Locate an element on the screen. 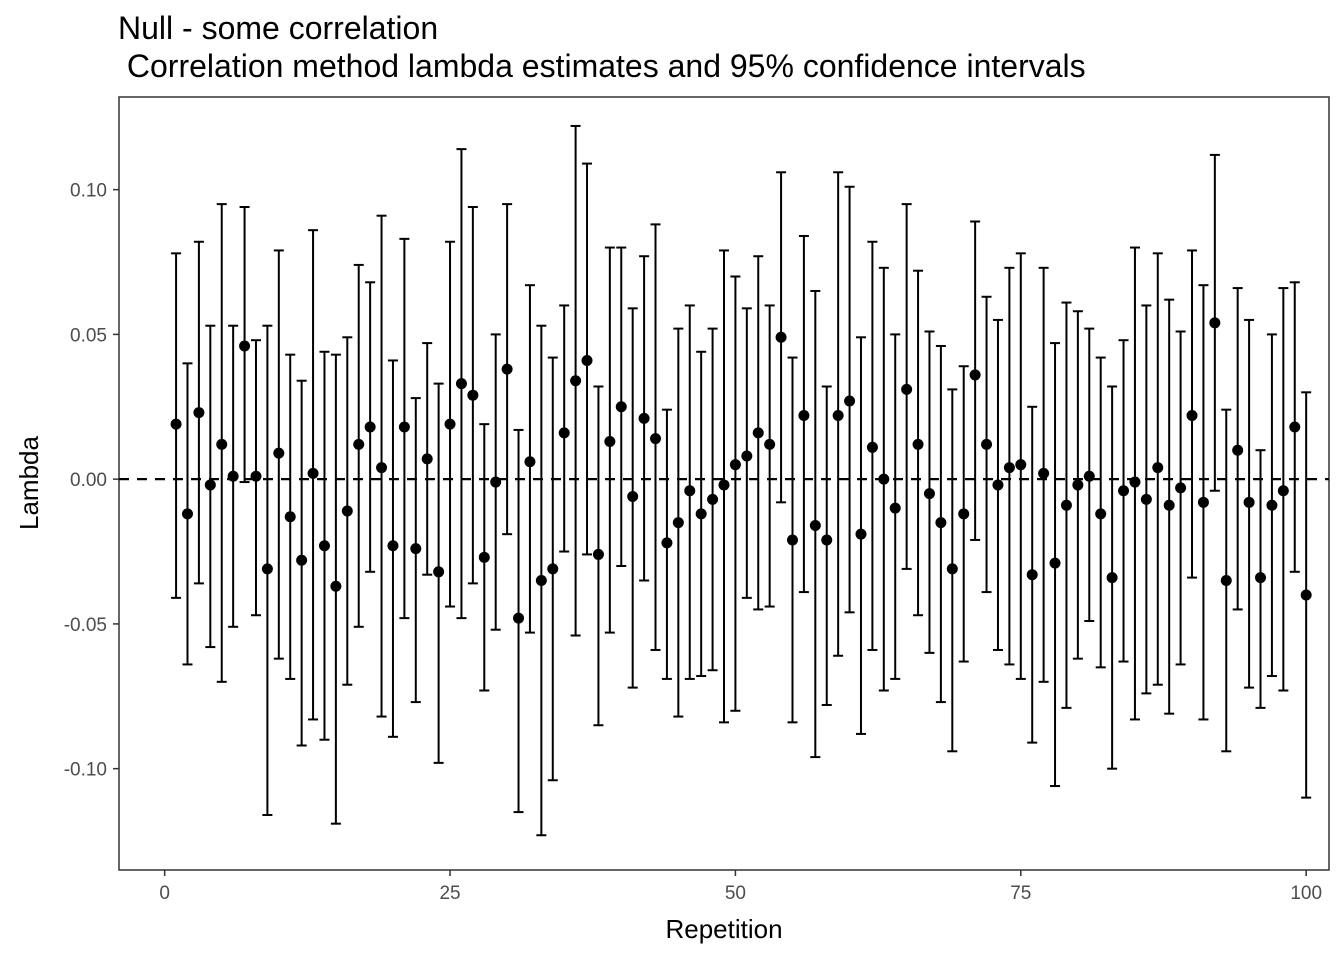 This screenshot has width=1344, height=960. x-axis-title: Repetition is located at coordinates (723, 929).